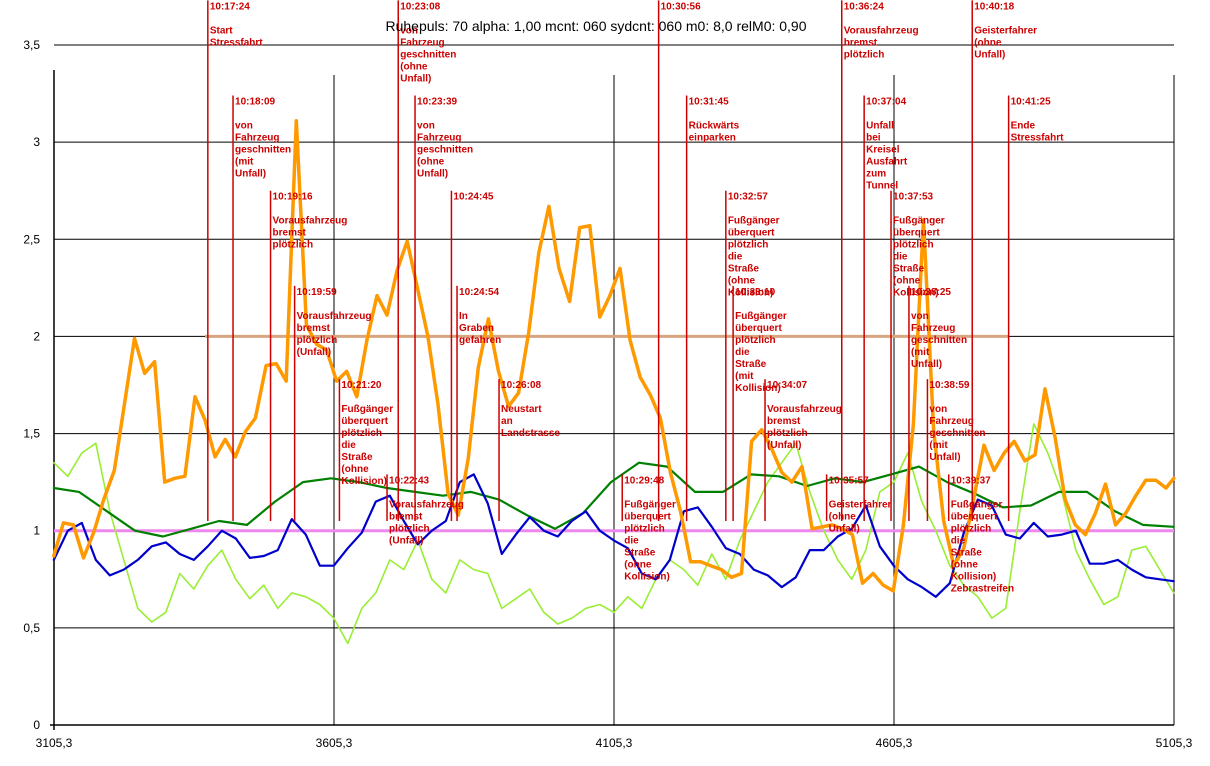 The image size is (1210, 766). What do you see at coordinates (709, 102) in the screenshot?
I see `annotation-time: 10:31:45` at bounding box center [709, 102].